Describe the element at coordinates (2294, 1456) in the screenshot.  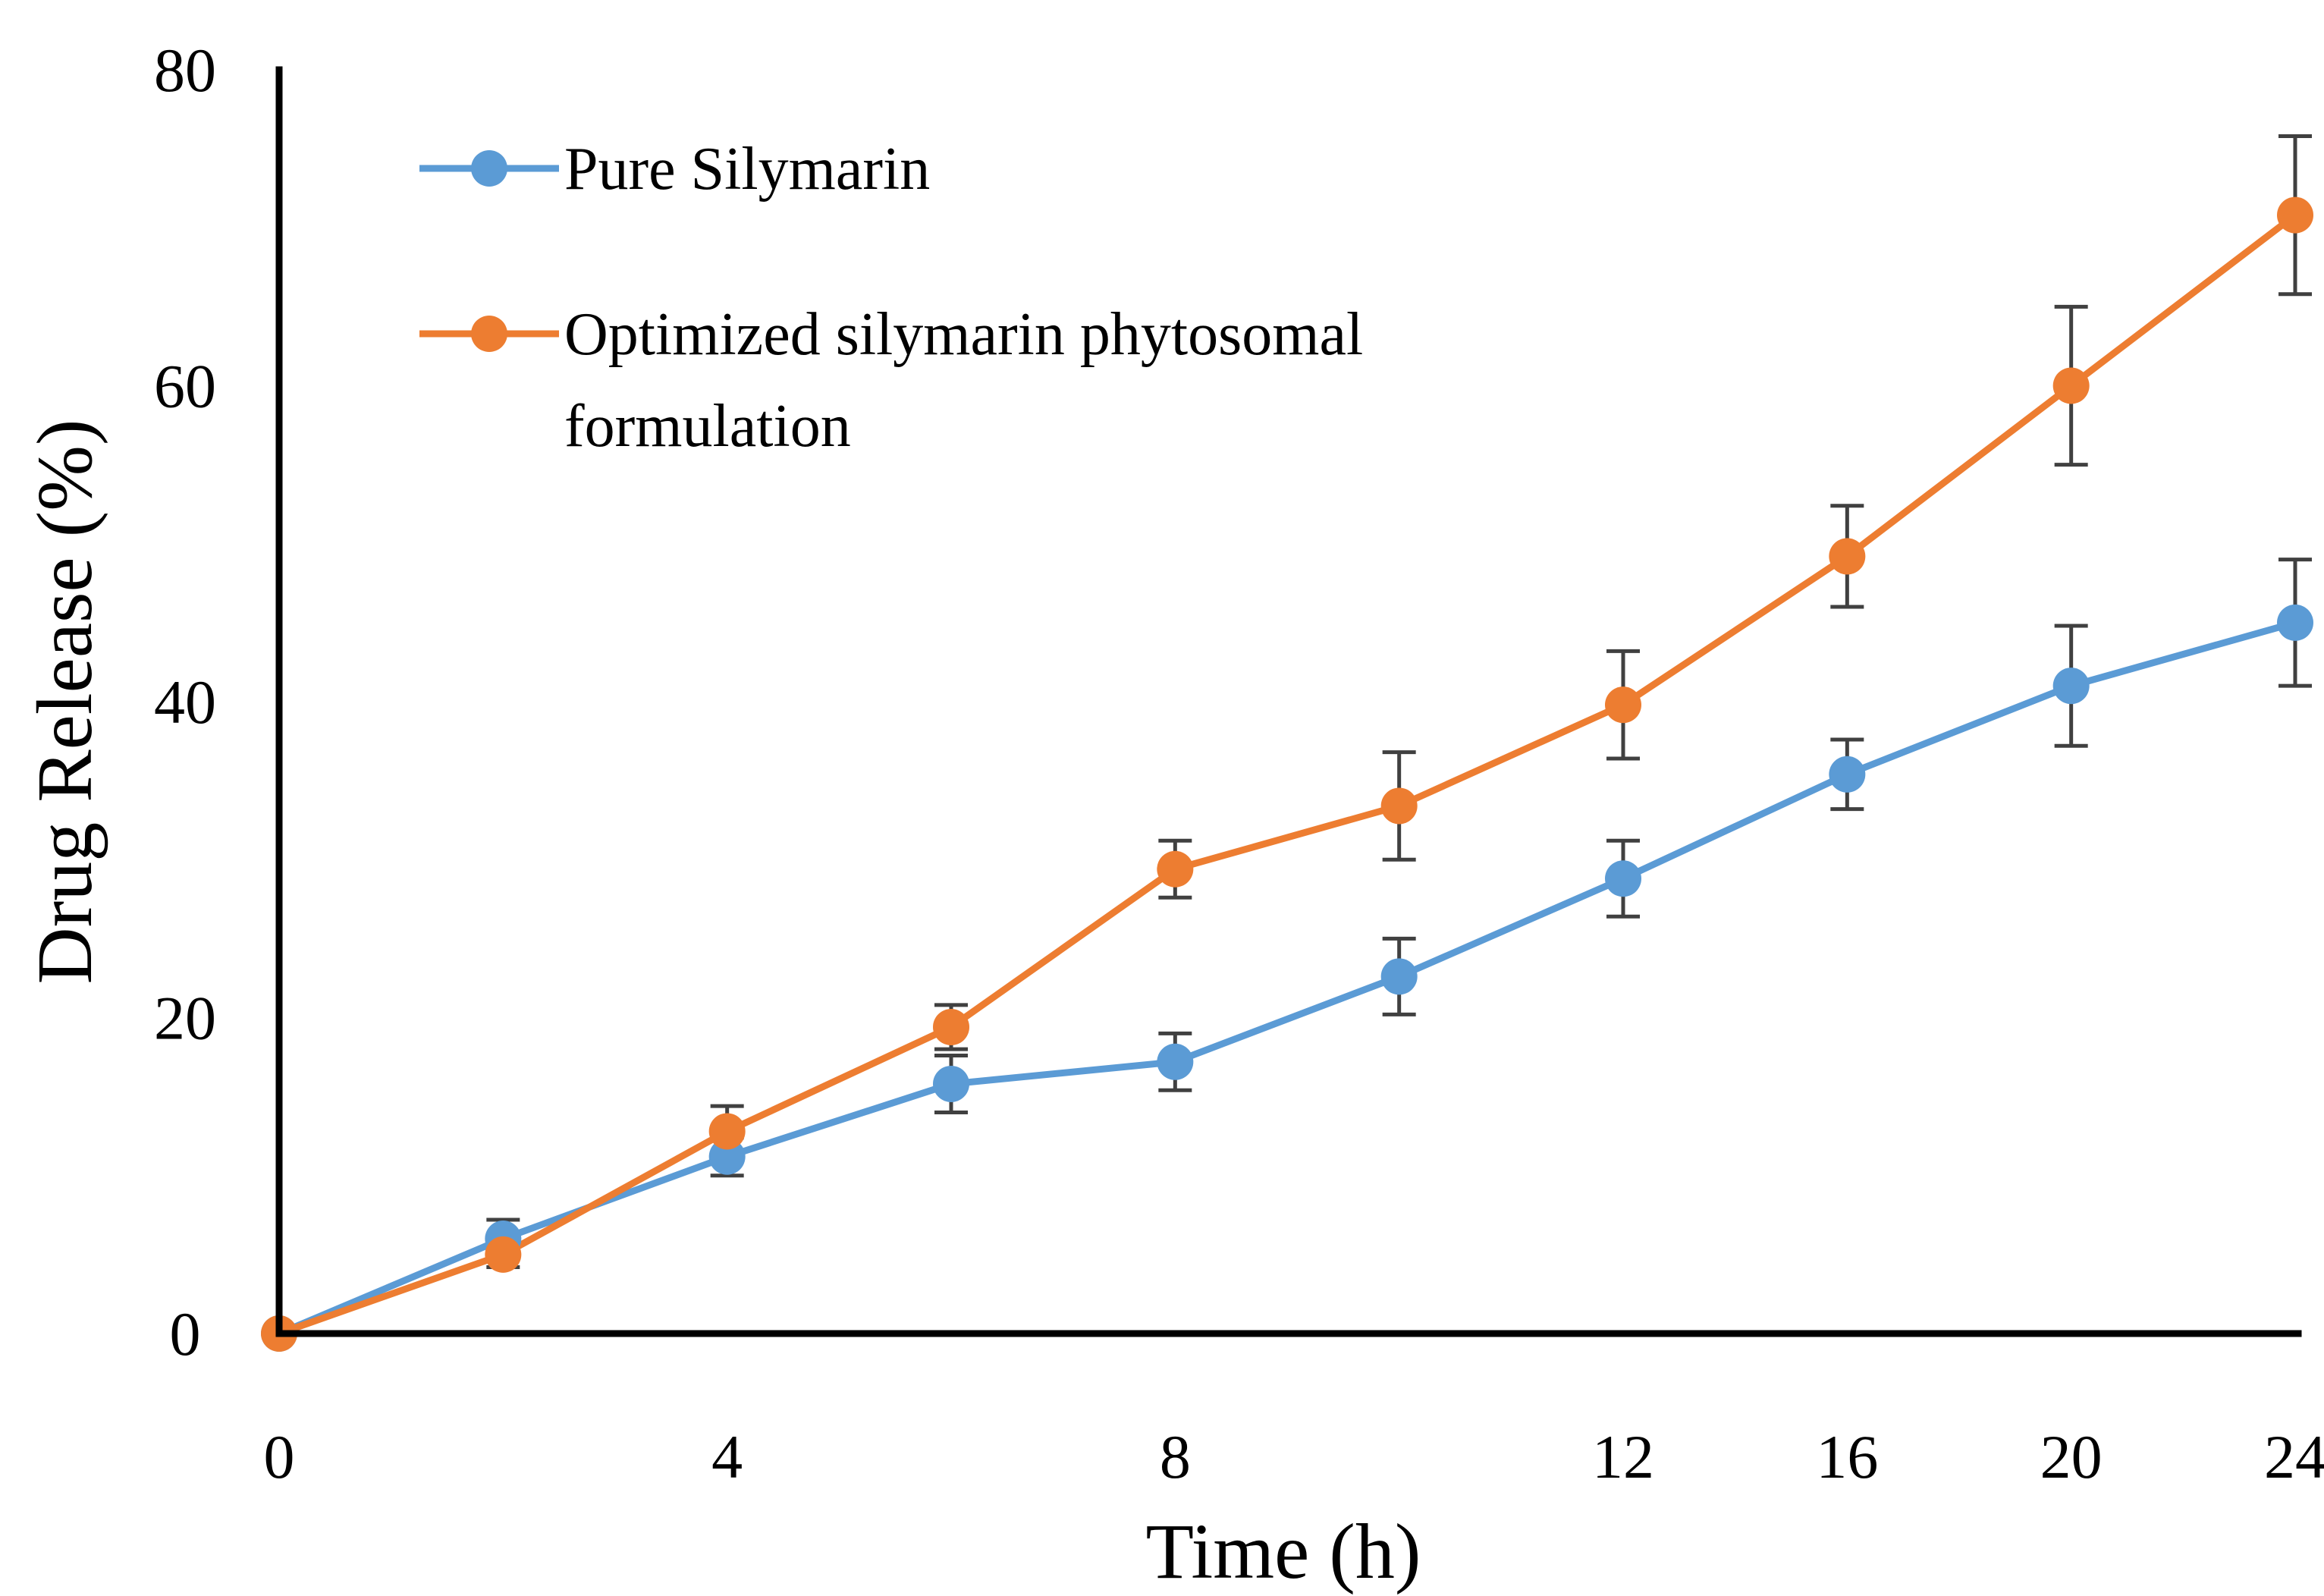
I see `x-tick-label: 24` at that location.